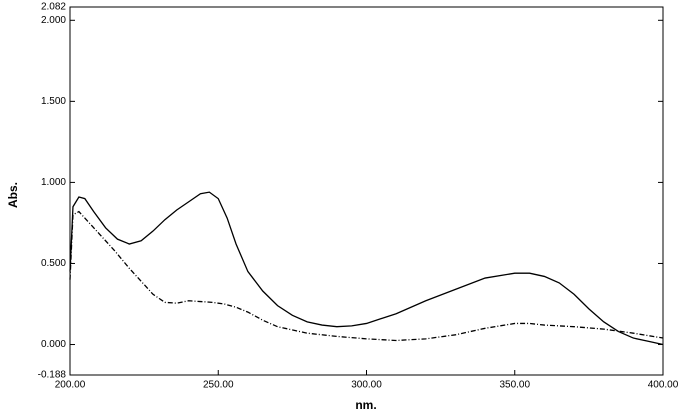 This screenshot has width=685, height=416. Describe the element at coordinates (53, 263) in the screenshot. I see `y-tick-label: 0.500` at that location.